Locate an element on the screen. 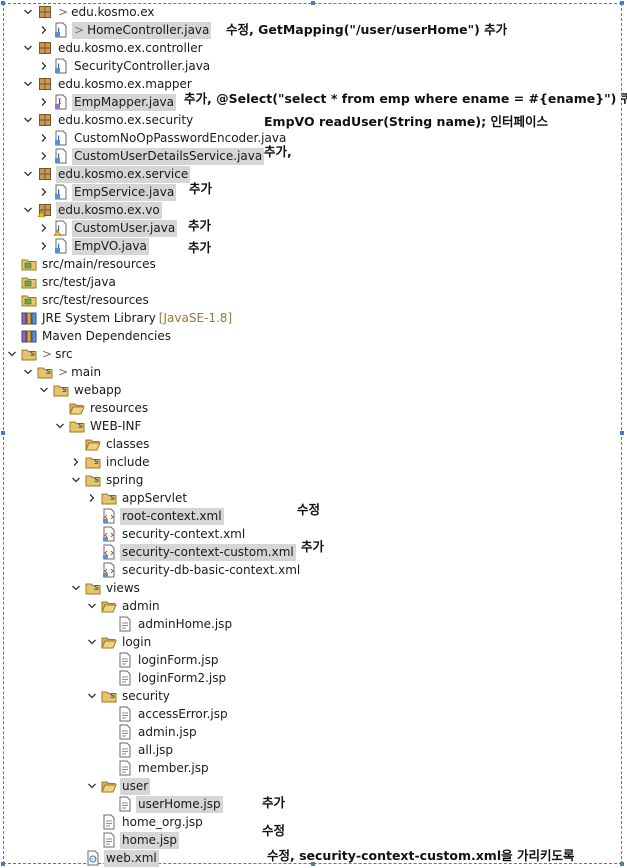 This screenshot has height=868, width=627. tree-item: J CustomUserDetailsService.java is located at coordinates (151, 156).